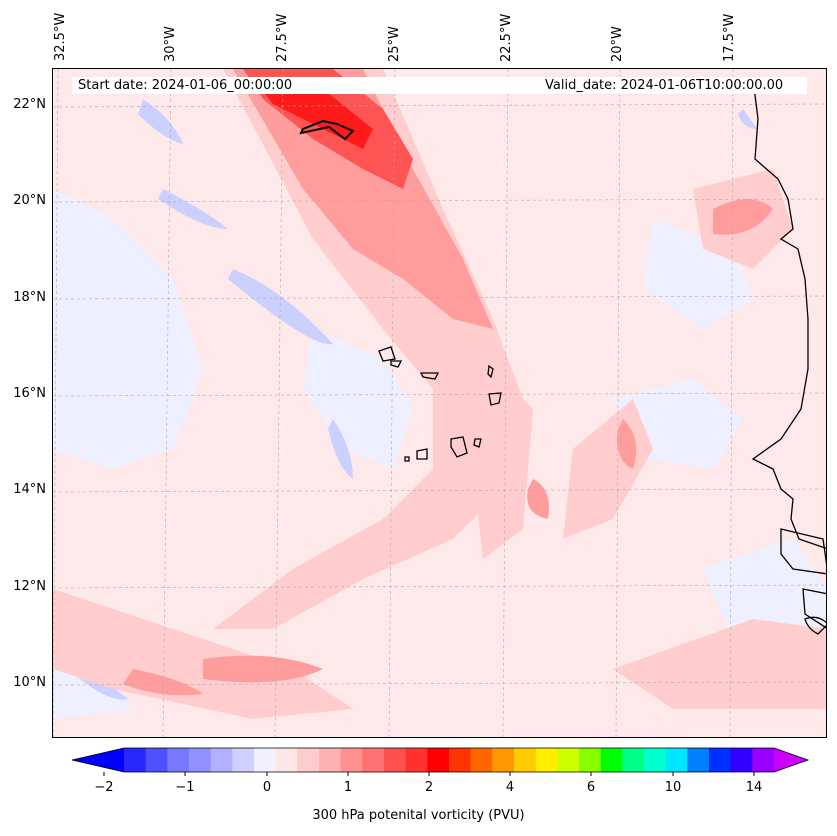 The image size is (837, 836). I want to click on longitude-label: 27.5°W, so click(282, 37).